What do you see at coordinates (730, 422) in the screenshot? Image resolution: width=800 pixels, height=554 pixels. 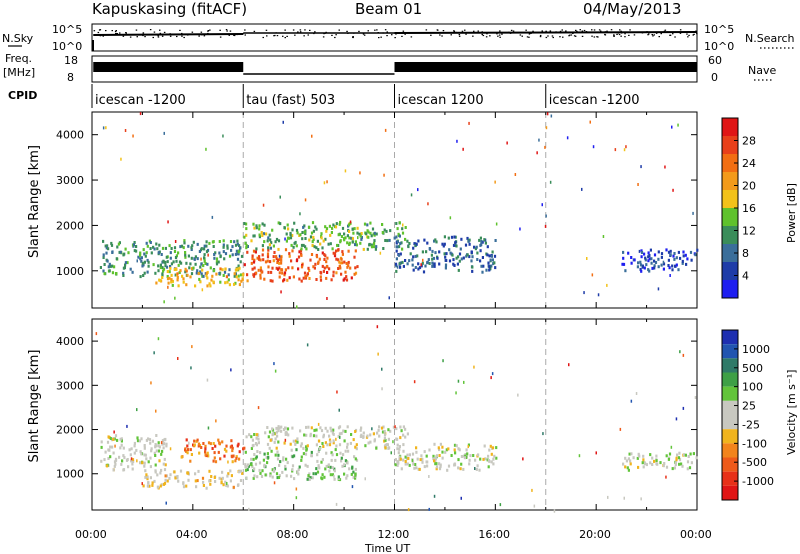 I see `velocity-cbar-swatch` at bounding box center [730, 422].